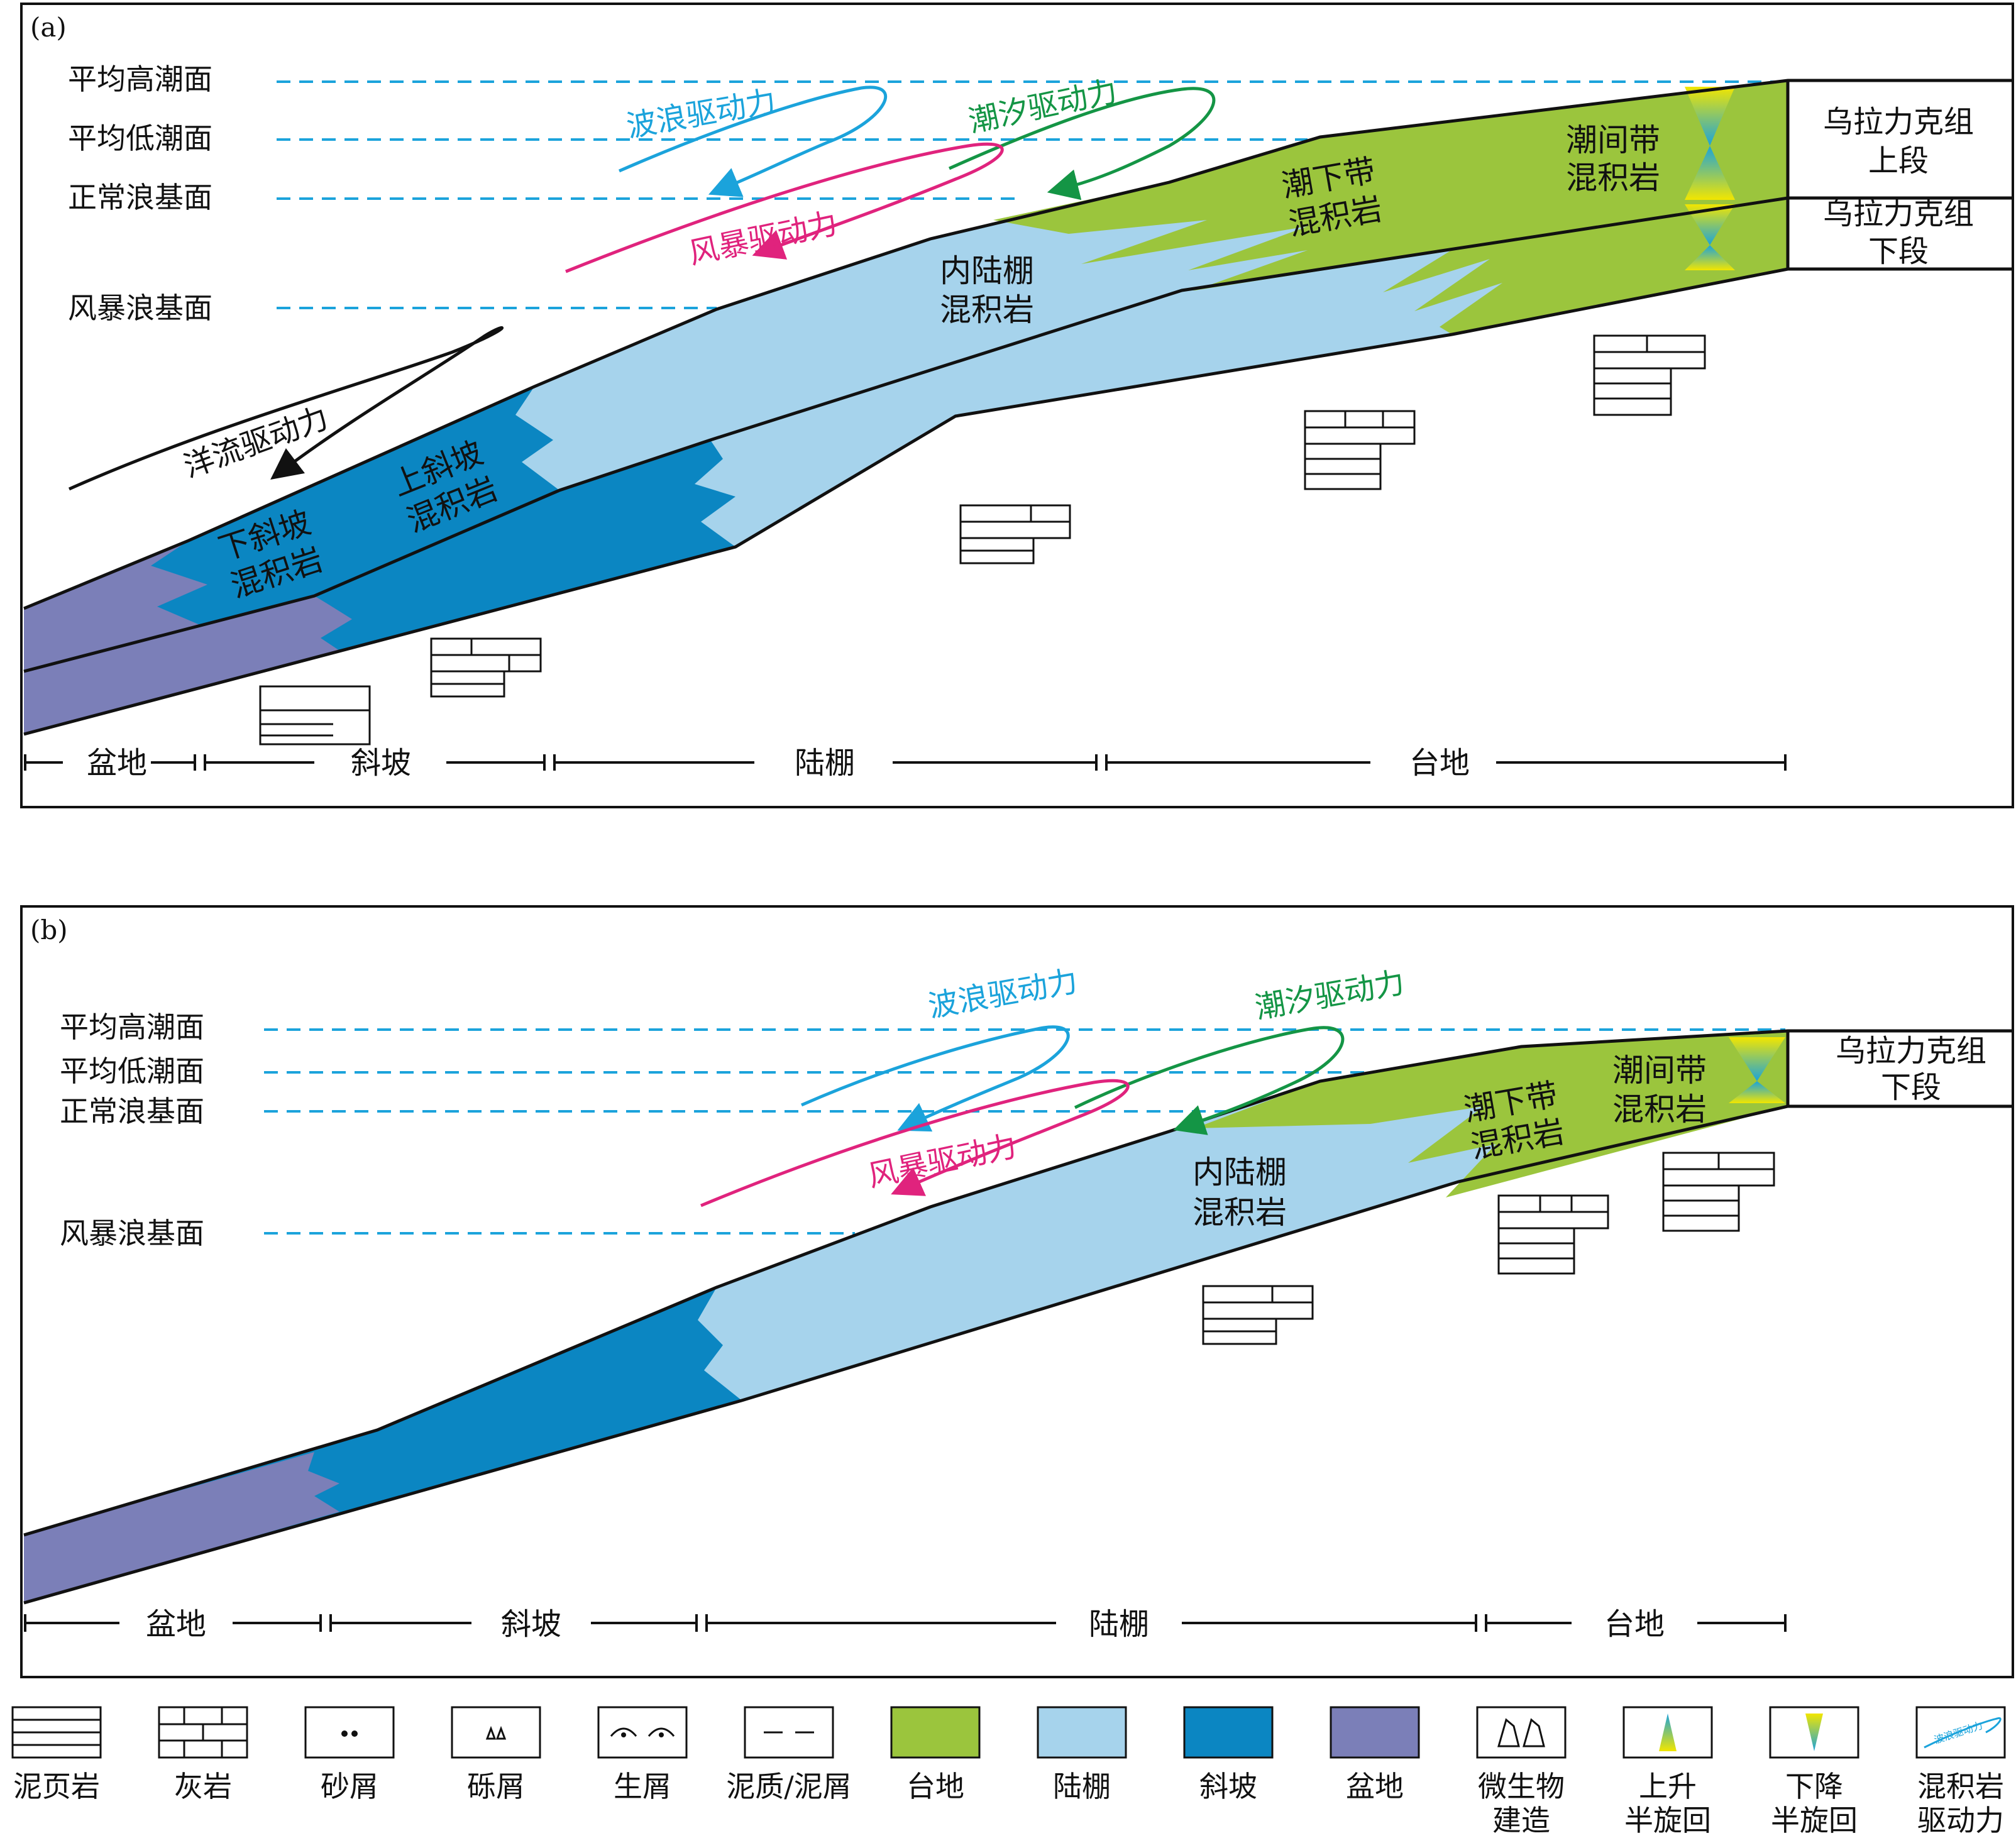  I want to click on storm-driver-arrow, so click(785, 207).